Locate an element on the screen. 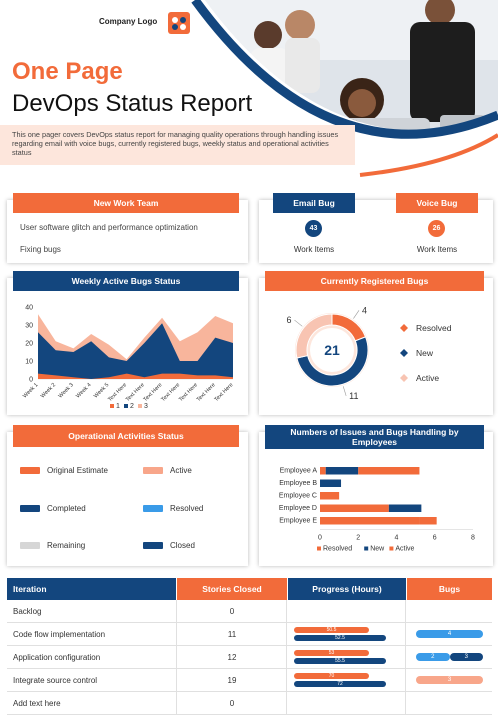 This screenshot has width=498, height=720. legend-label: Original Estimate is located at coordinates (77, 470).